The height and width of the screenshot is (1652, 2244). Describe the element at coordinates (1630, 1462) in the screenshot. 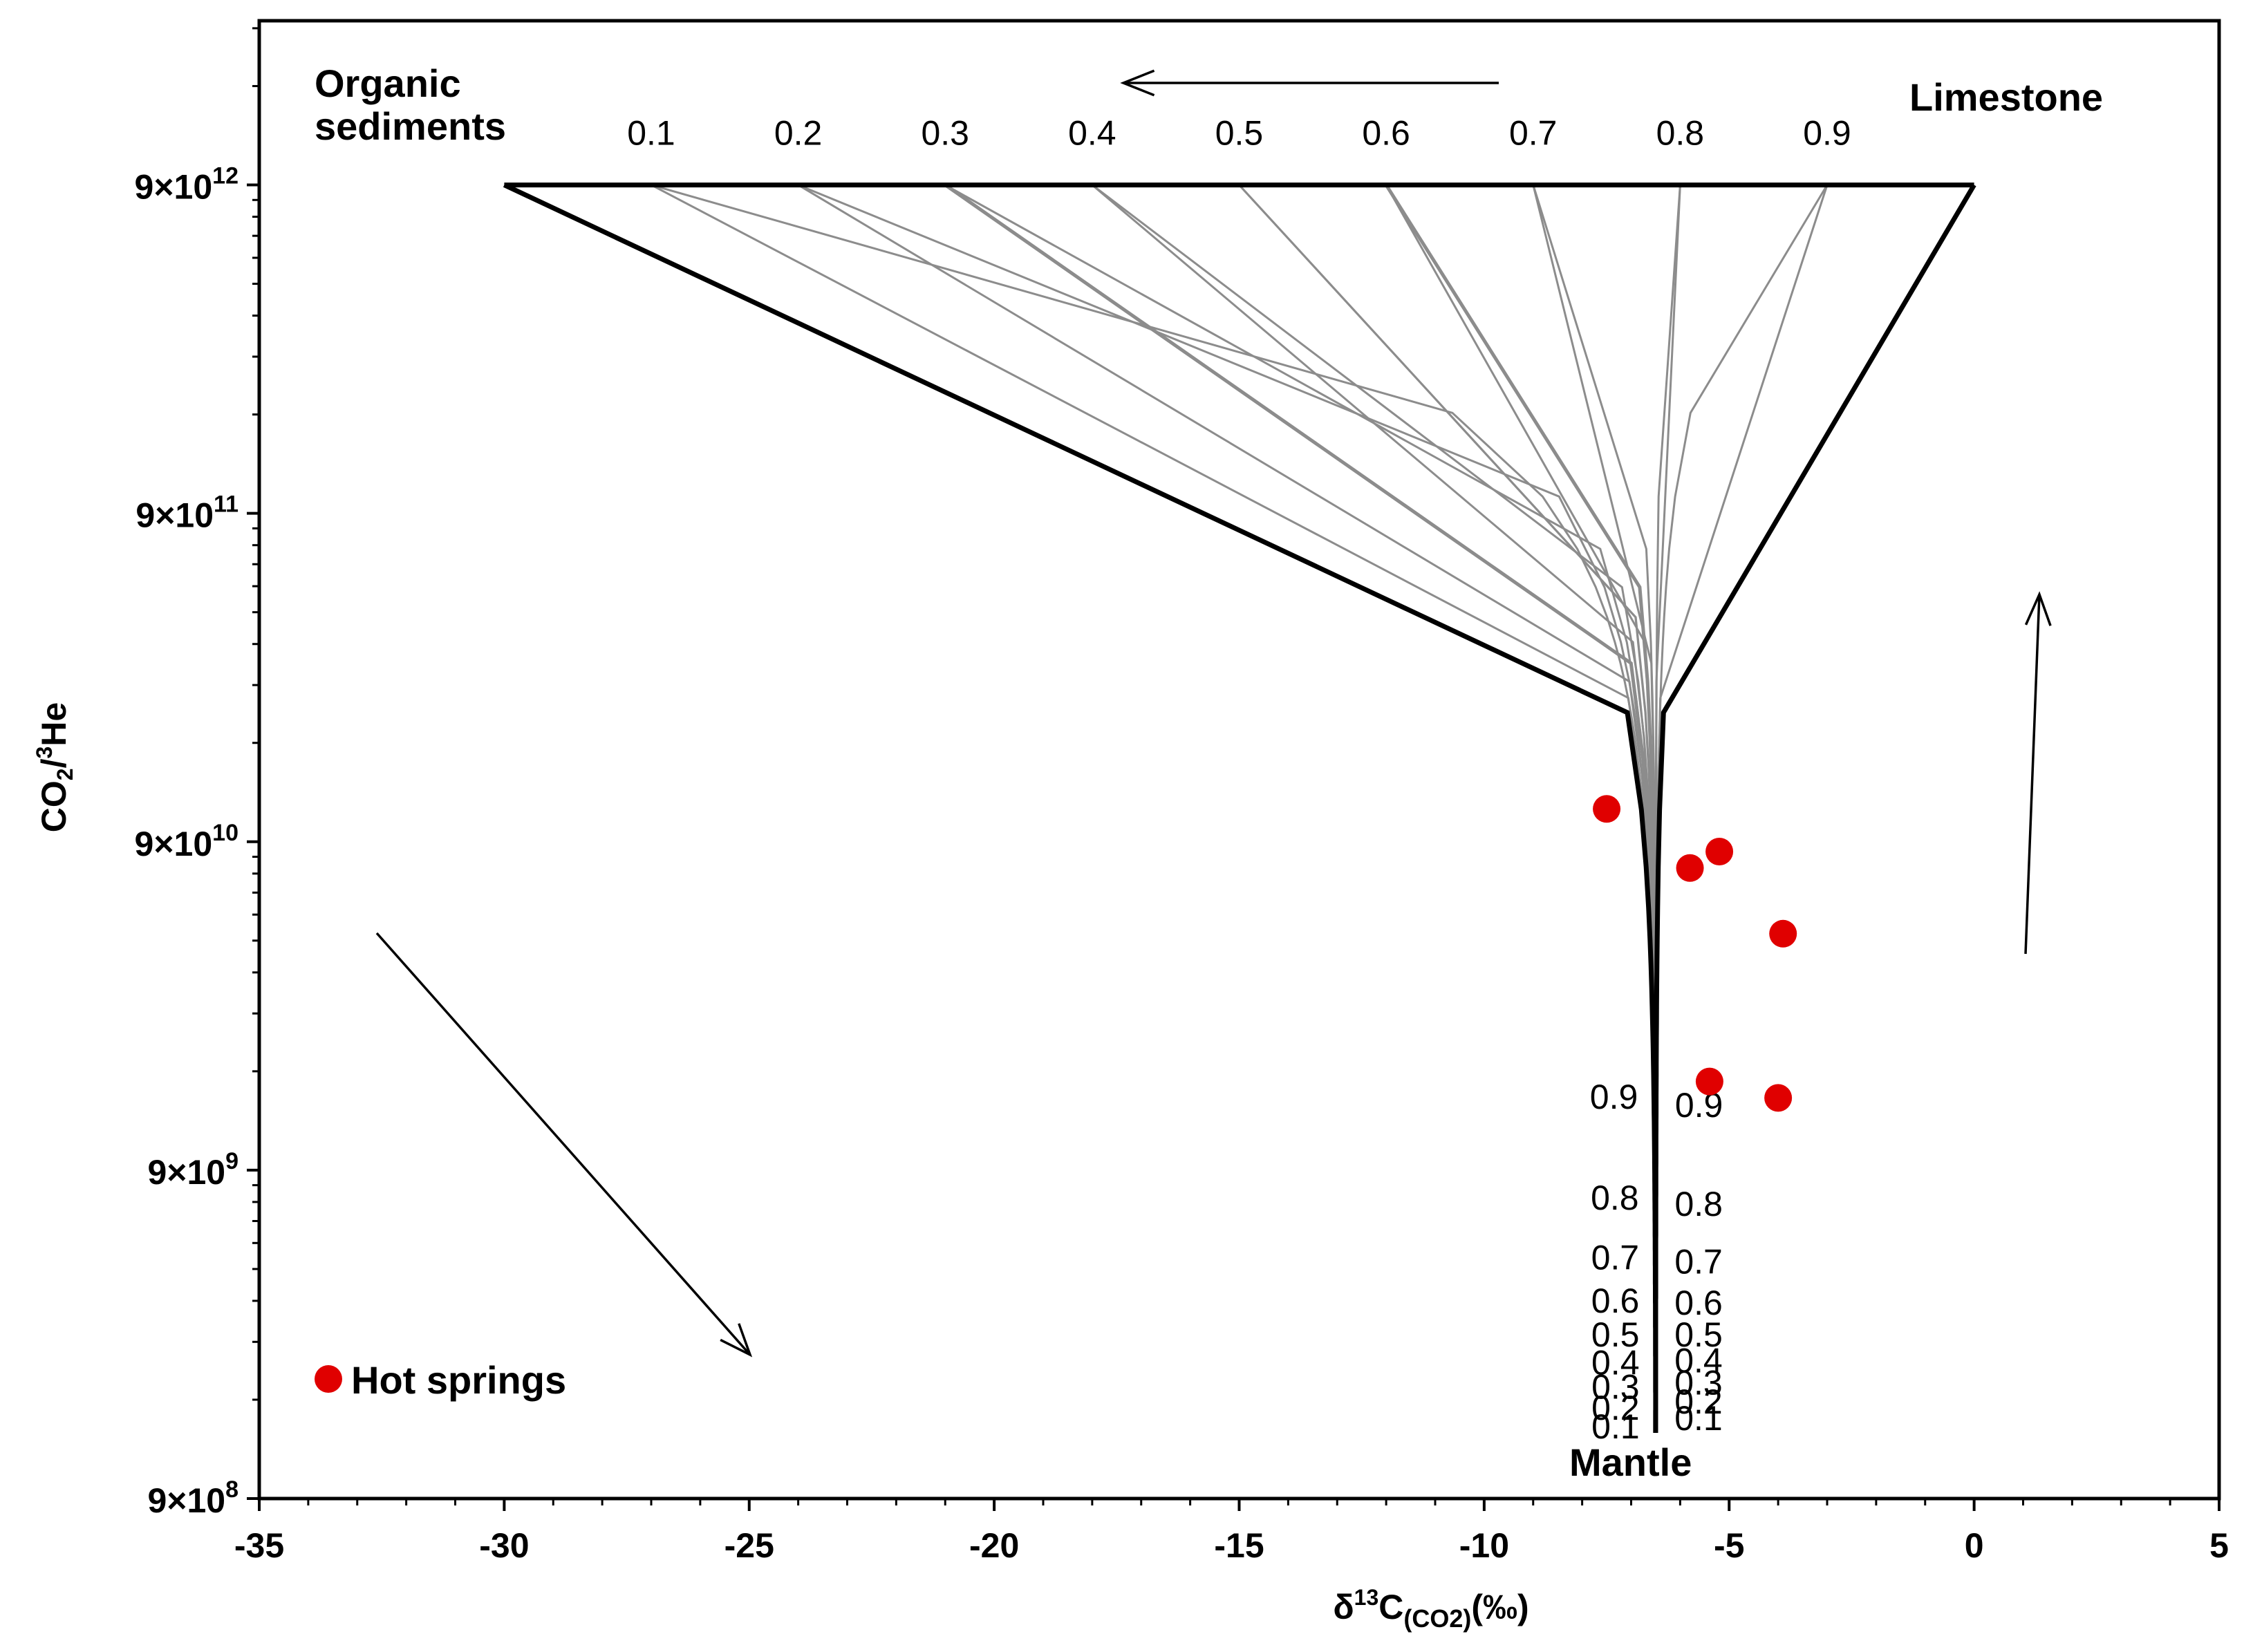

I see `mantle-label: Mantle` at that location.